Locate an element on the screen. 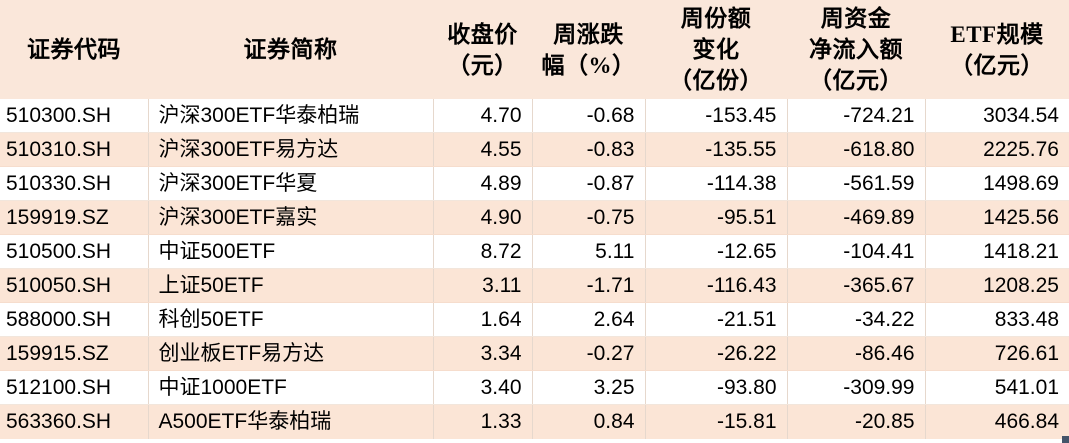  header-line: 净流入额 is located at coordinates (856, 49).